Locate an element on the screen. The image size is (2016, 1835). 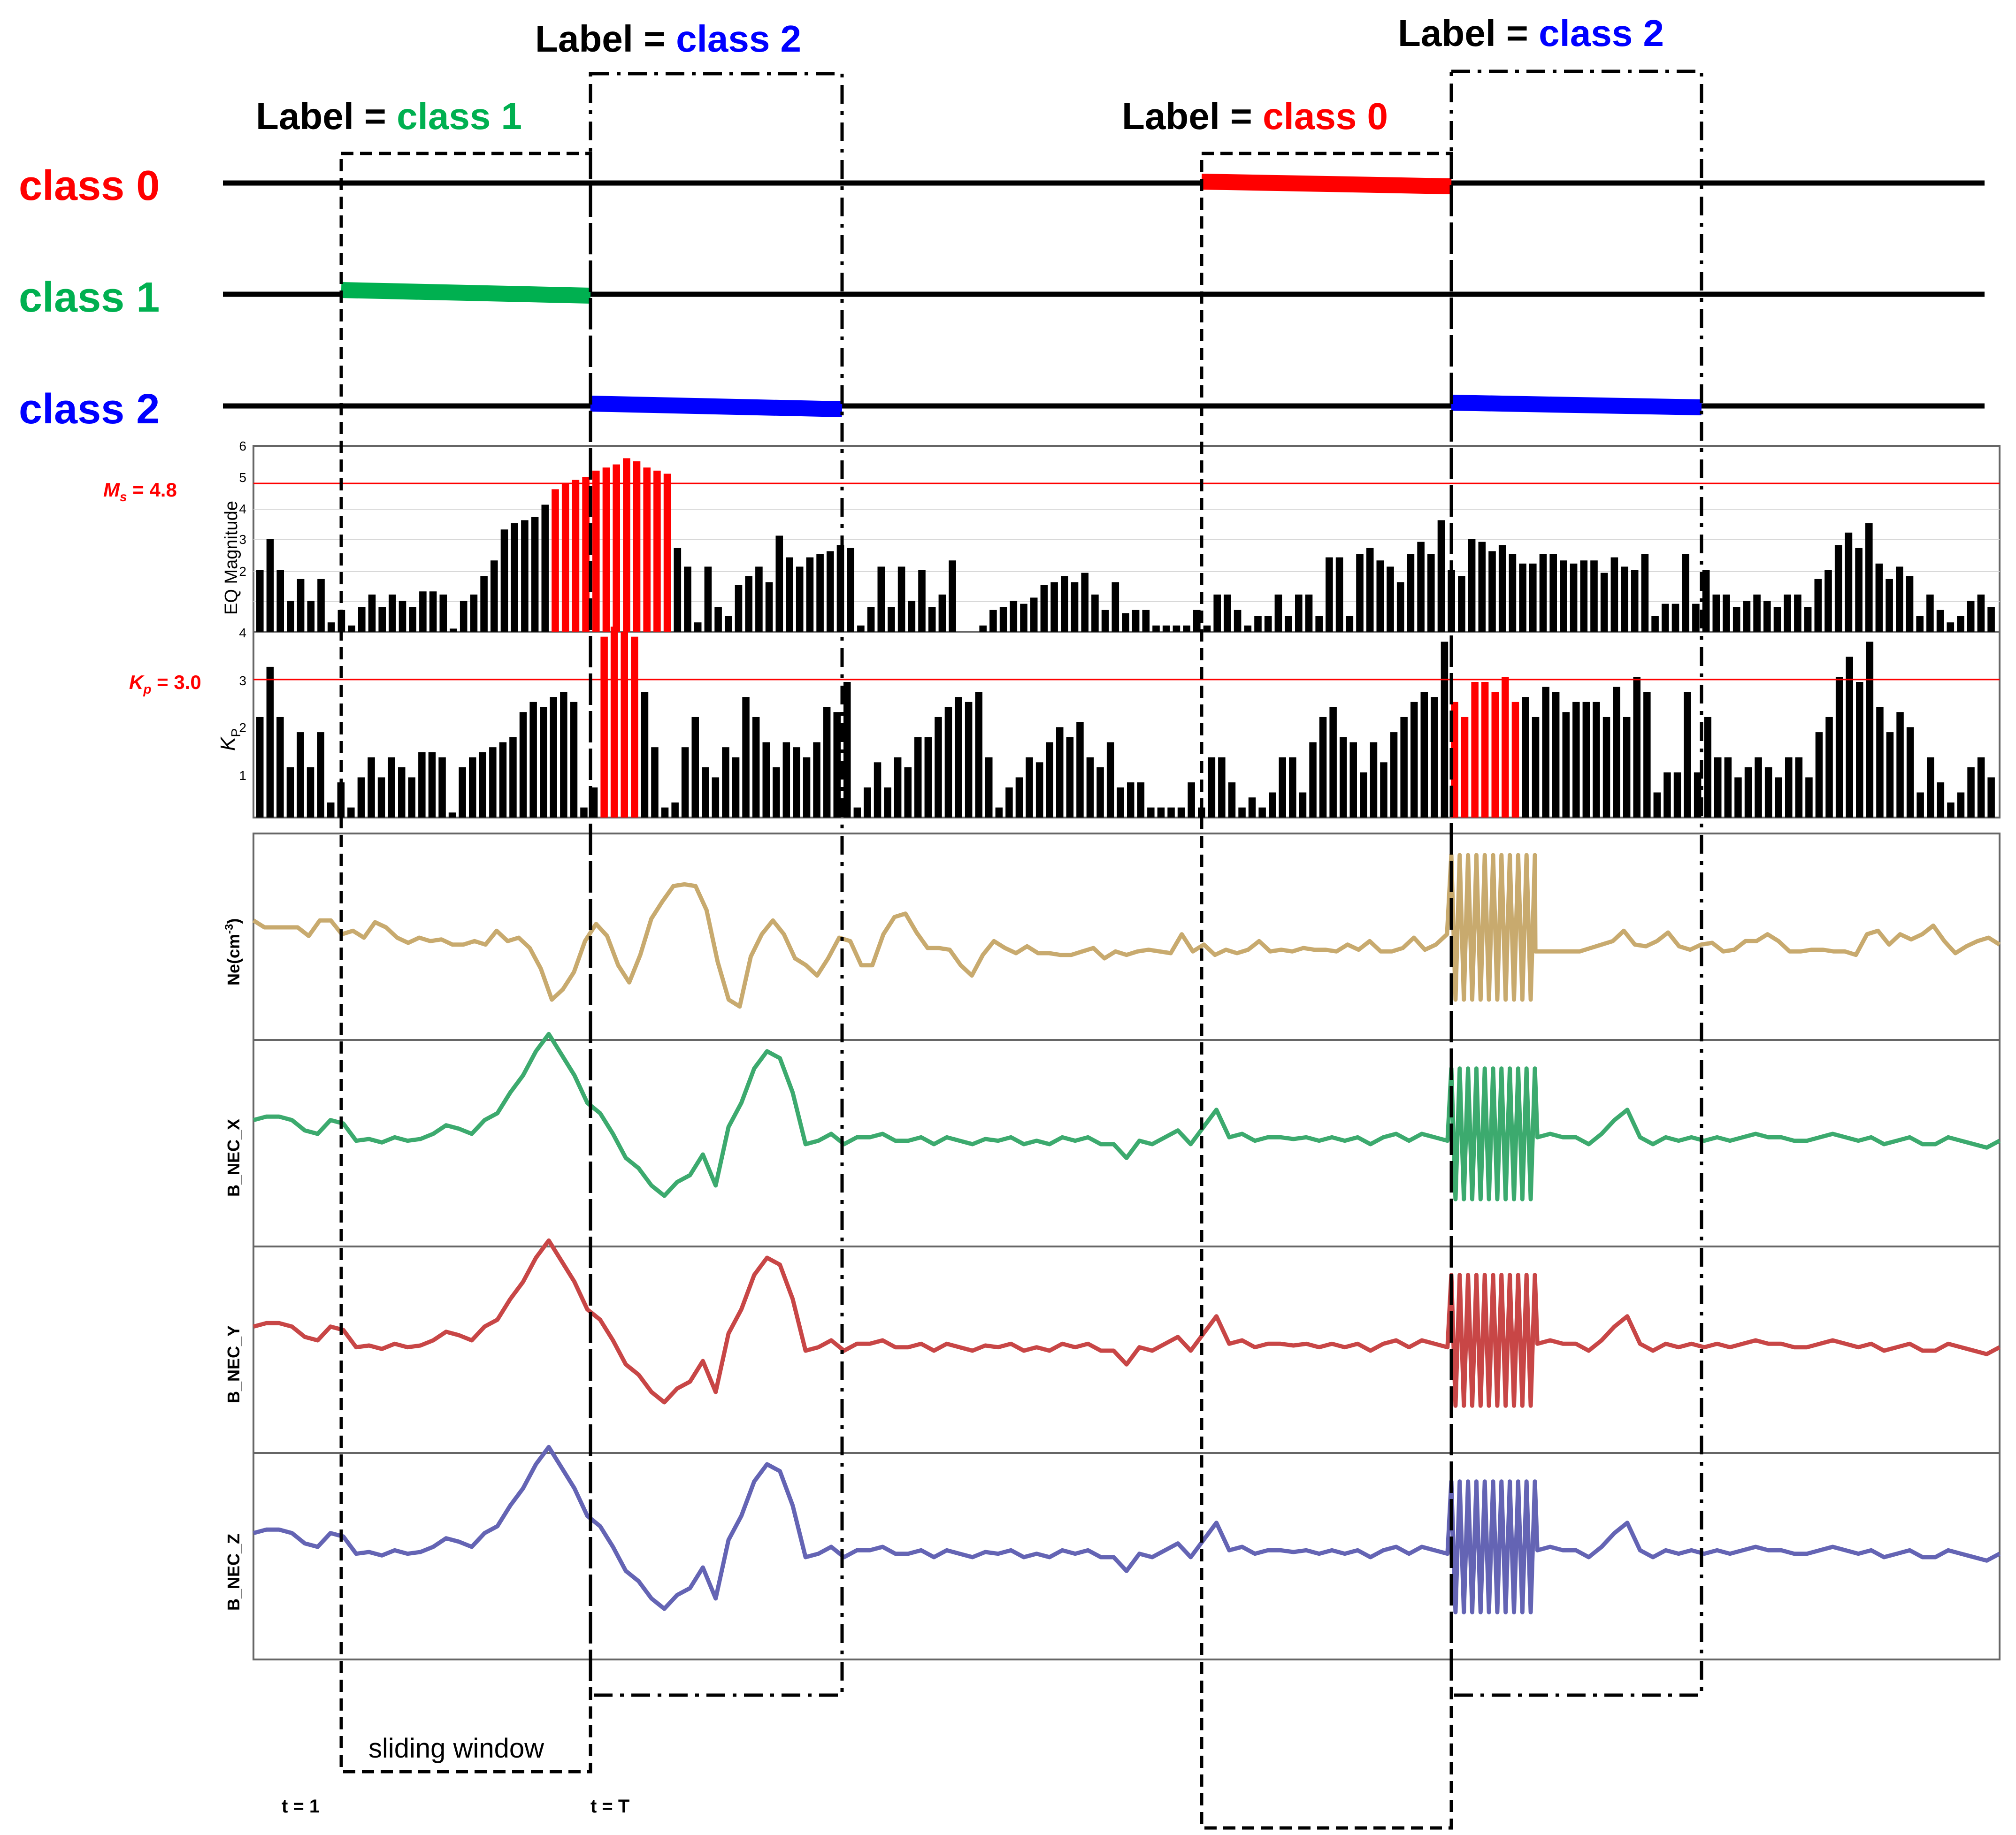
t-end-label: t = T is located at coordinates (609, 1807).